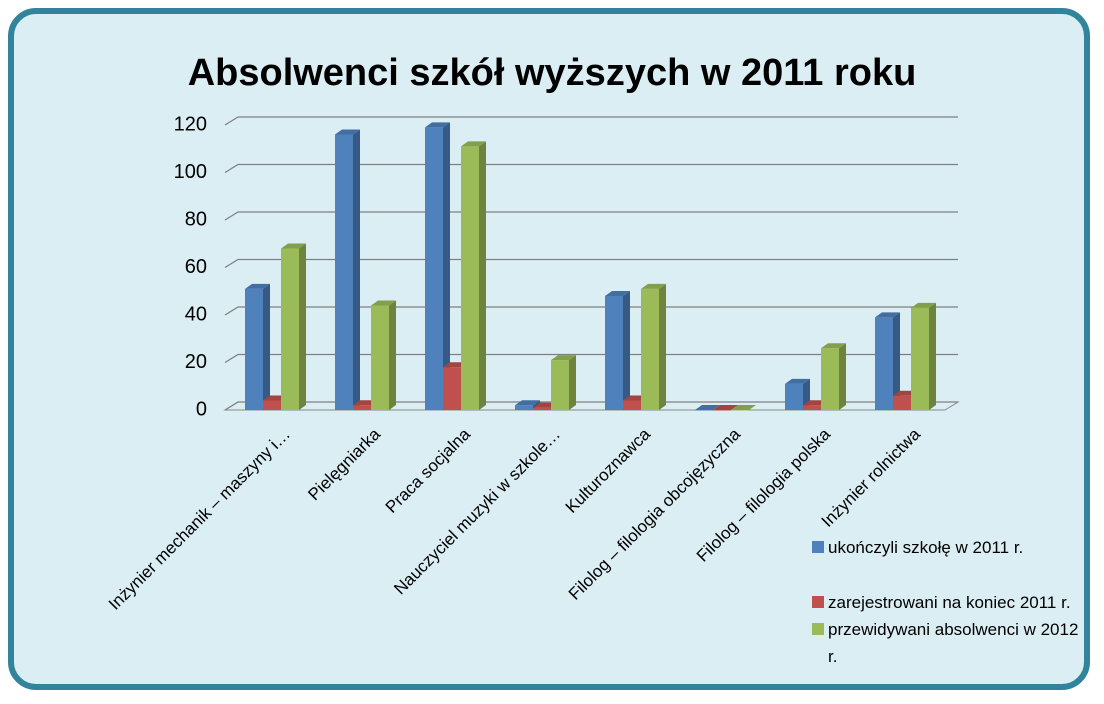 The image size is (1104, 704). What do you see at coordinates (190, 172) in the screenshot?
I see `y-tick-label: 100` at bounding box center [190, 172].